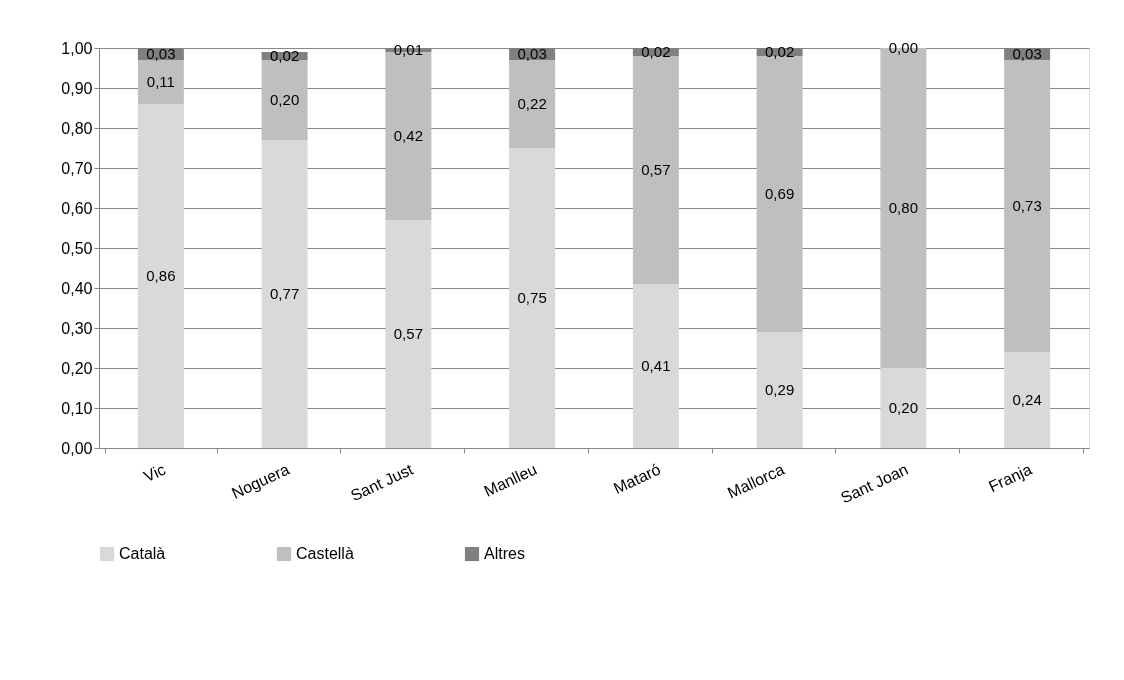  I want to click on data-label: 0,11, so click(160, 81).